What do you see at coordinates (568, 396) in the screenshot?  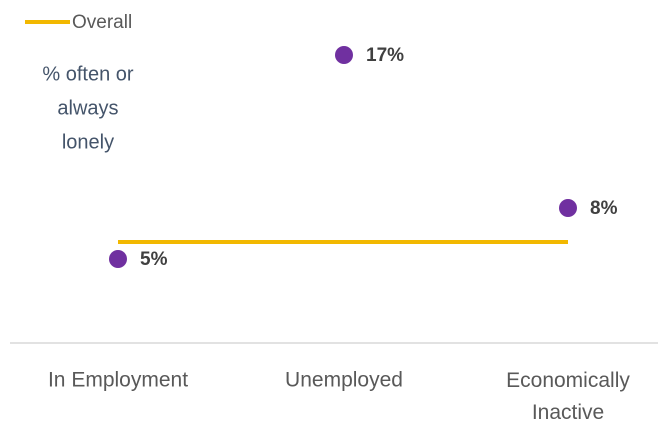 I see `x-tick-label: Economically Inactive` at bounding box center [568, 396].